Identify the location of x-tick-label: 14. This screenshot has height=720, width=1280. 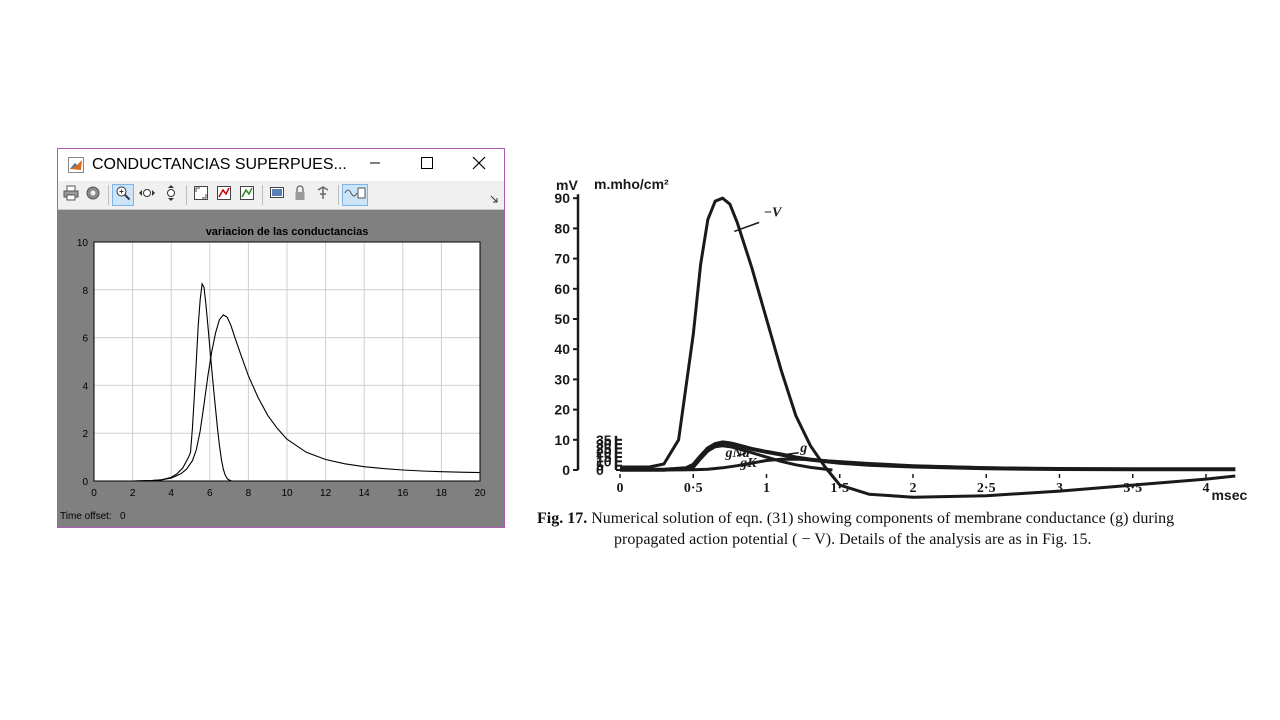
(365, 493).